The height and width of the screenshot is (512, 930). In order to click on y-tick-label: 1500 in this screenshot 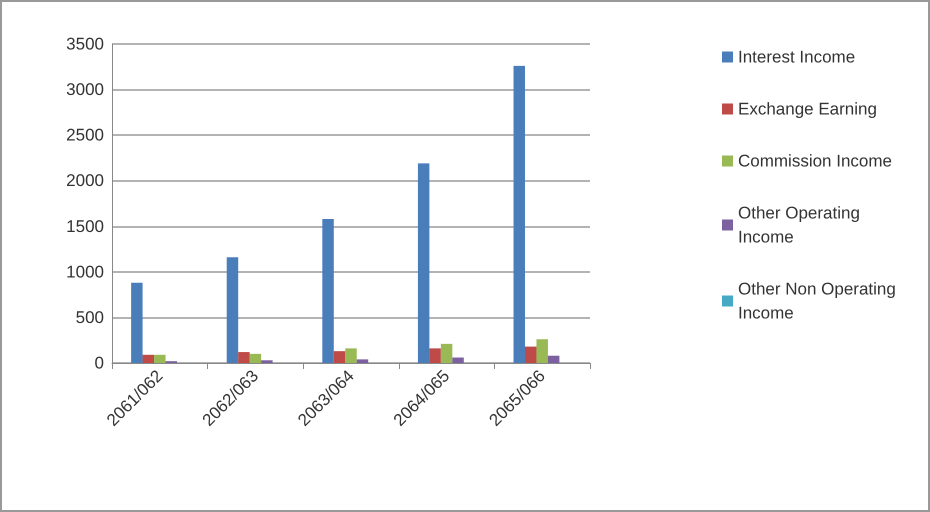, I will do `click(85, 226)`.